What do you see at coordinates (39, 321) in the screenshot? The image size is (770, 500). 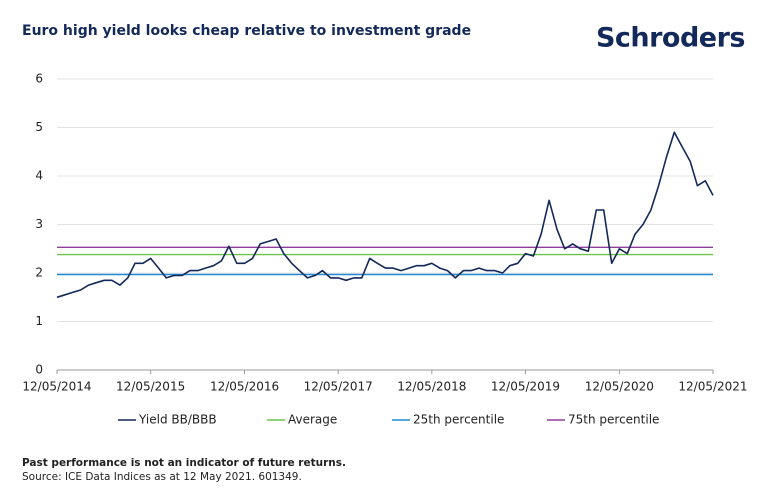 I see `y-tick-label: 1` at bounding box center [39, 321].